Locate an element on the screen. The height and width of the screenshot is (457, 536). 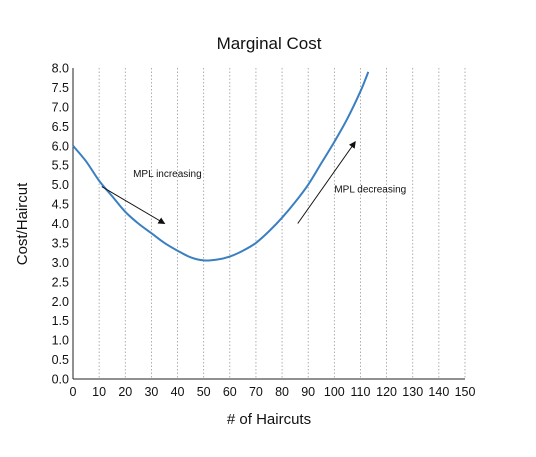
y-tick-label: 2.0 is located at coordinates (60, 302).